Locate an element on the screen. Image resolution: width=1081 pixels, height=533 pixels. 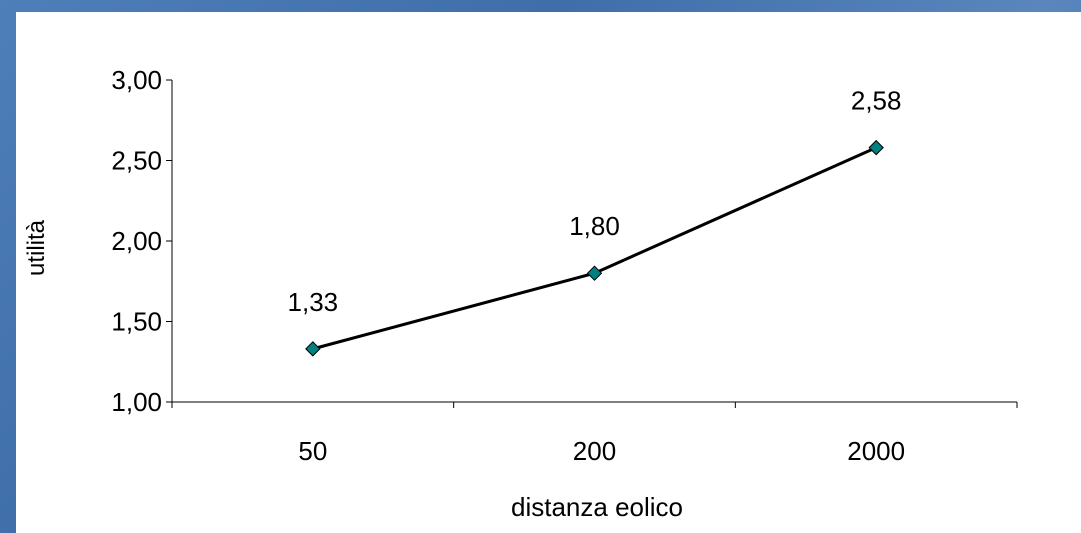
y-axis-title: utilità is located at coordinates (36, 247).